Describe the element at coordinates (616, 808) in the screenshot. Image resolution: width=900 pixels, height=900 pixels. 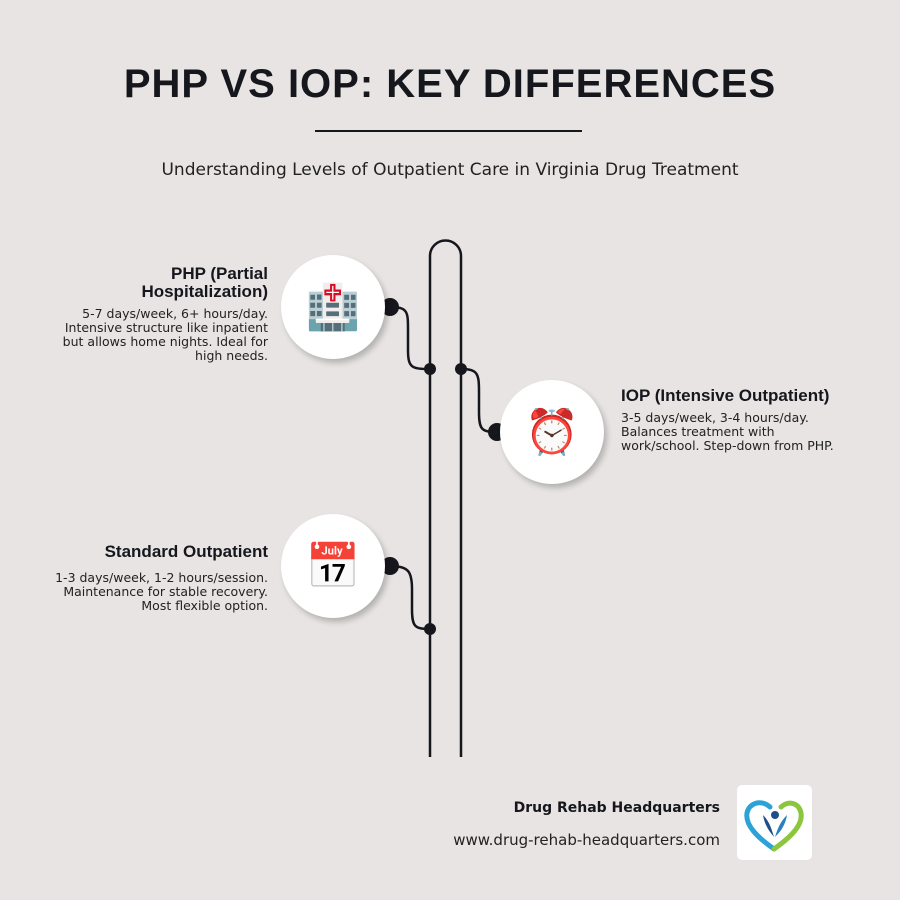
I see `brand-name: Drug Rehab Headquarters` at that location.